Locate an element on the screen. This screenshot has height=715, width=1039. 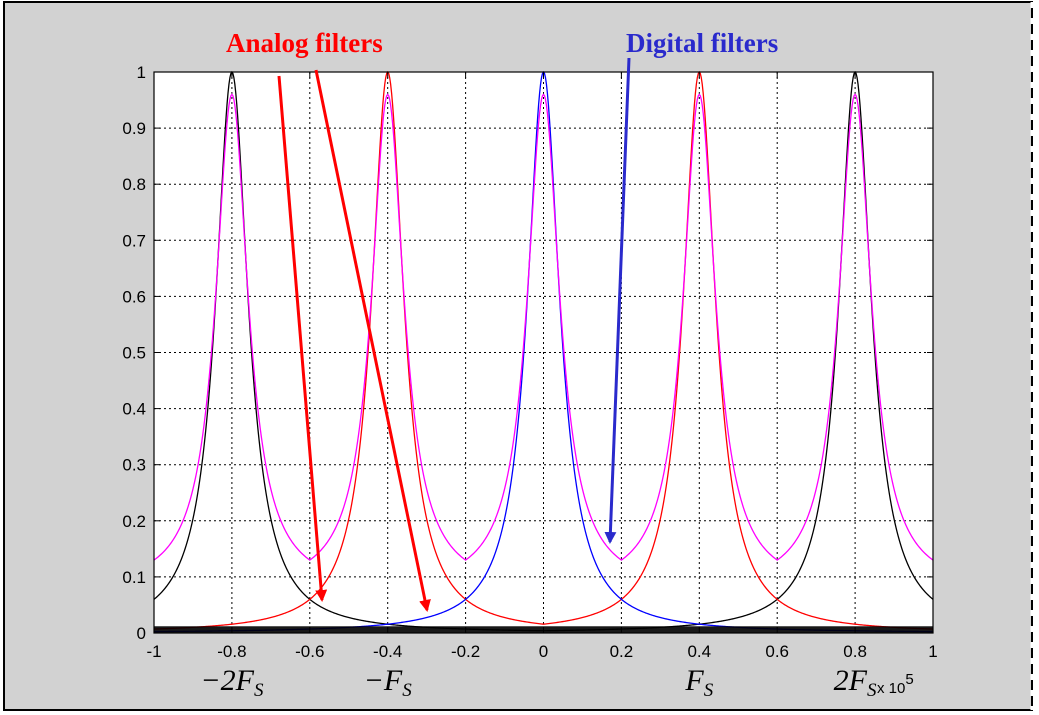
y-tick-label: 0.9 is located at coordinates (134, 128).